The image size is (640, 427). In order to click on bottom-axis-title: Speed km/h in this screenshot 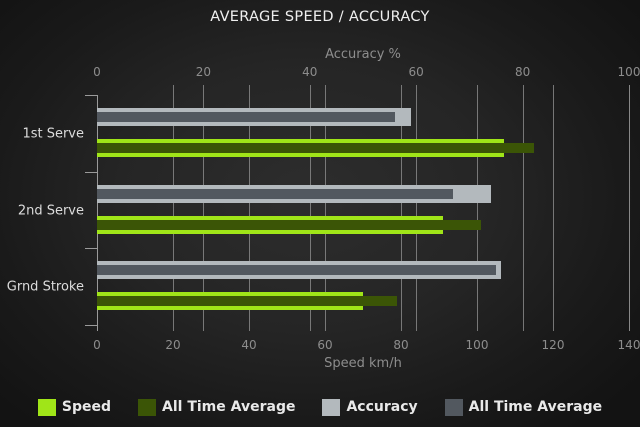, I will do `click(363, 363)`.